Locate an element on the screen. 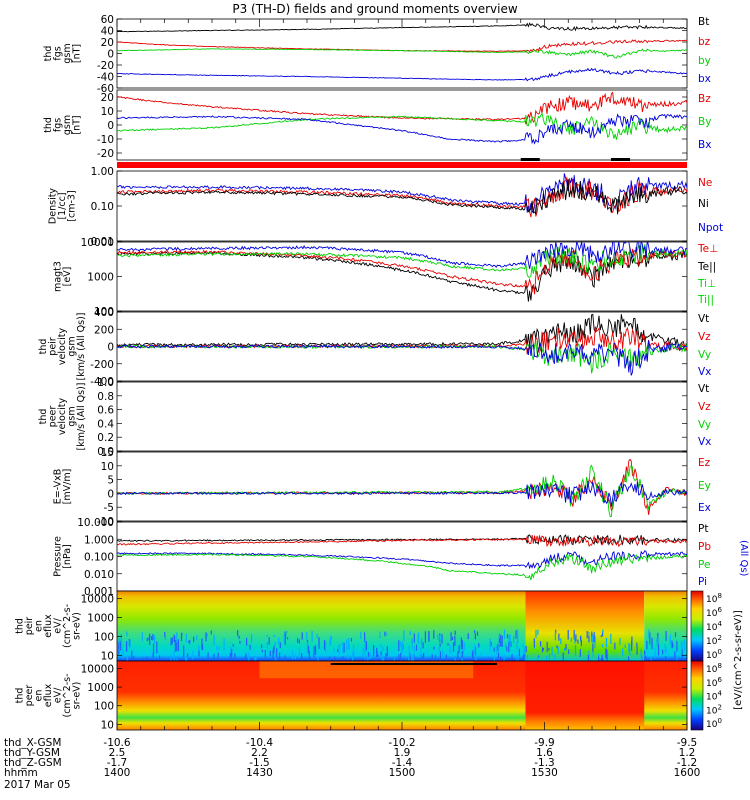  x-tick-label: 1.2 is located at coordinates (687, 753).